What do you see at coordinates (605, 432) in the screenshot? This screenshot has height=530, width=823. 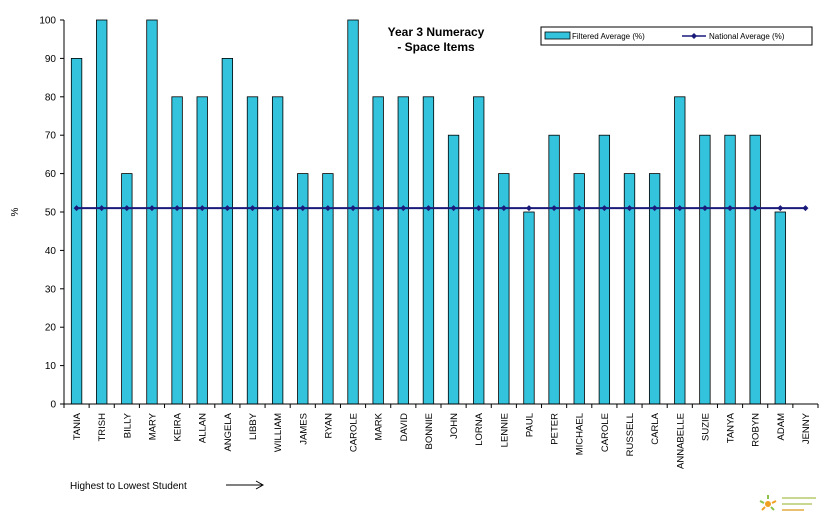 I see `x-tick-label: CAROLE` at bounding box center [605, 432].